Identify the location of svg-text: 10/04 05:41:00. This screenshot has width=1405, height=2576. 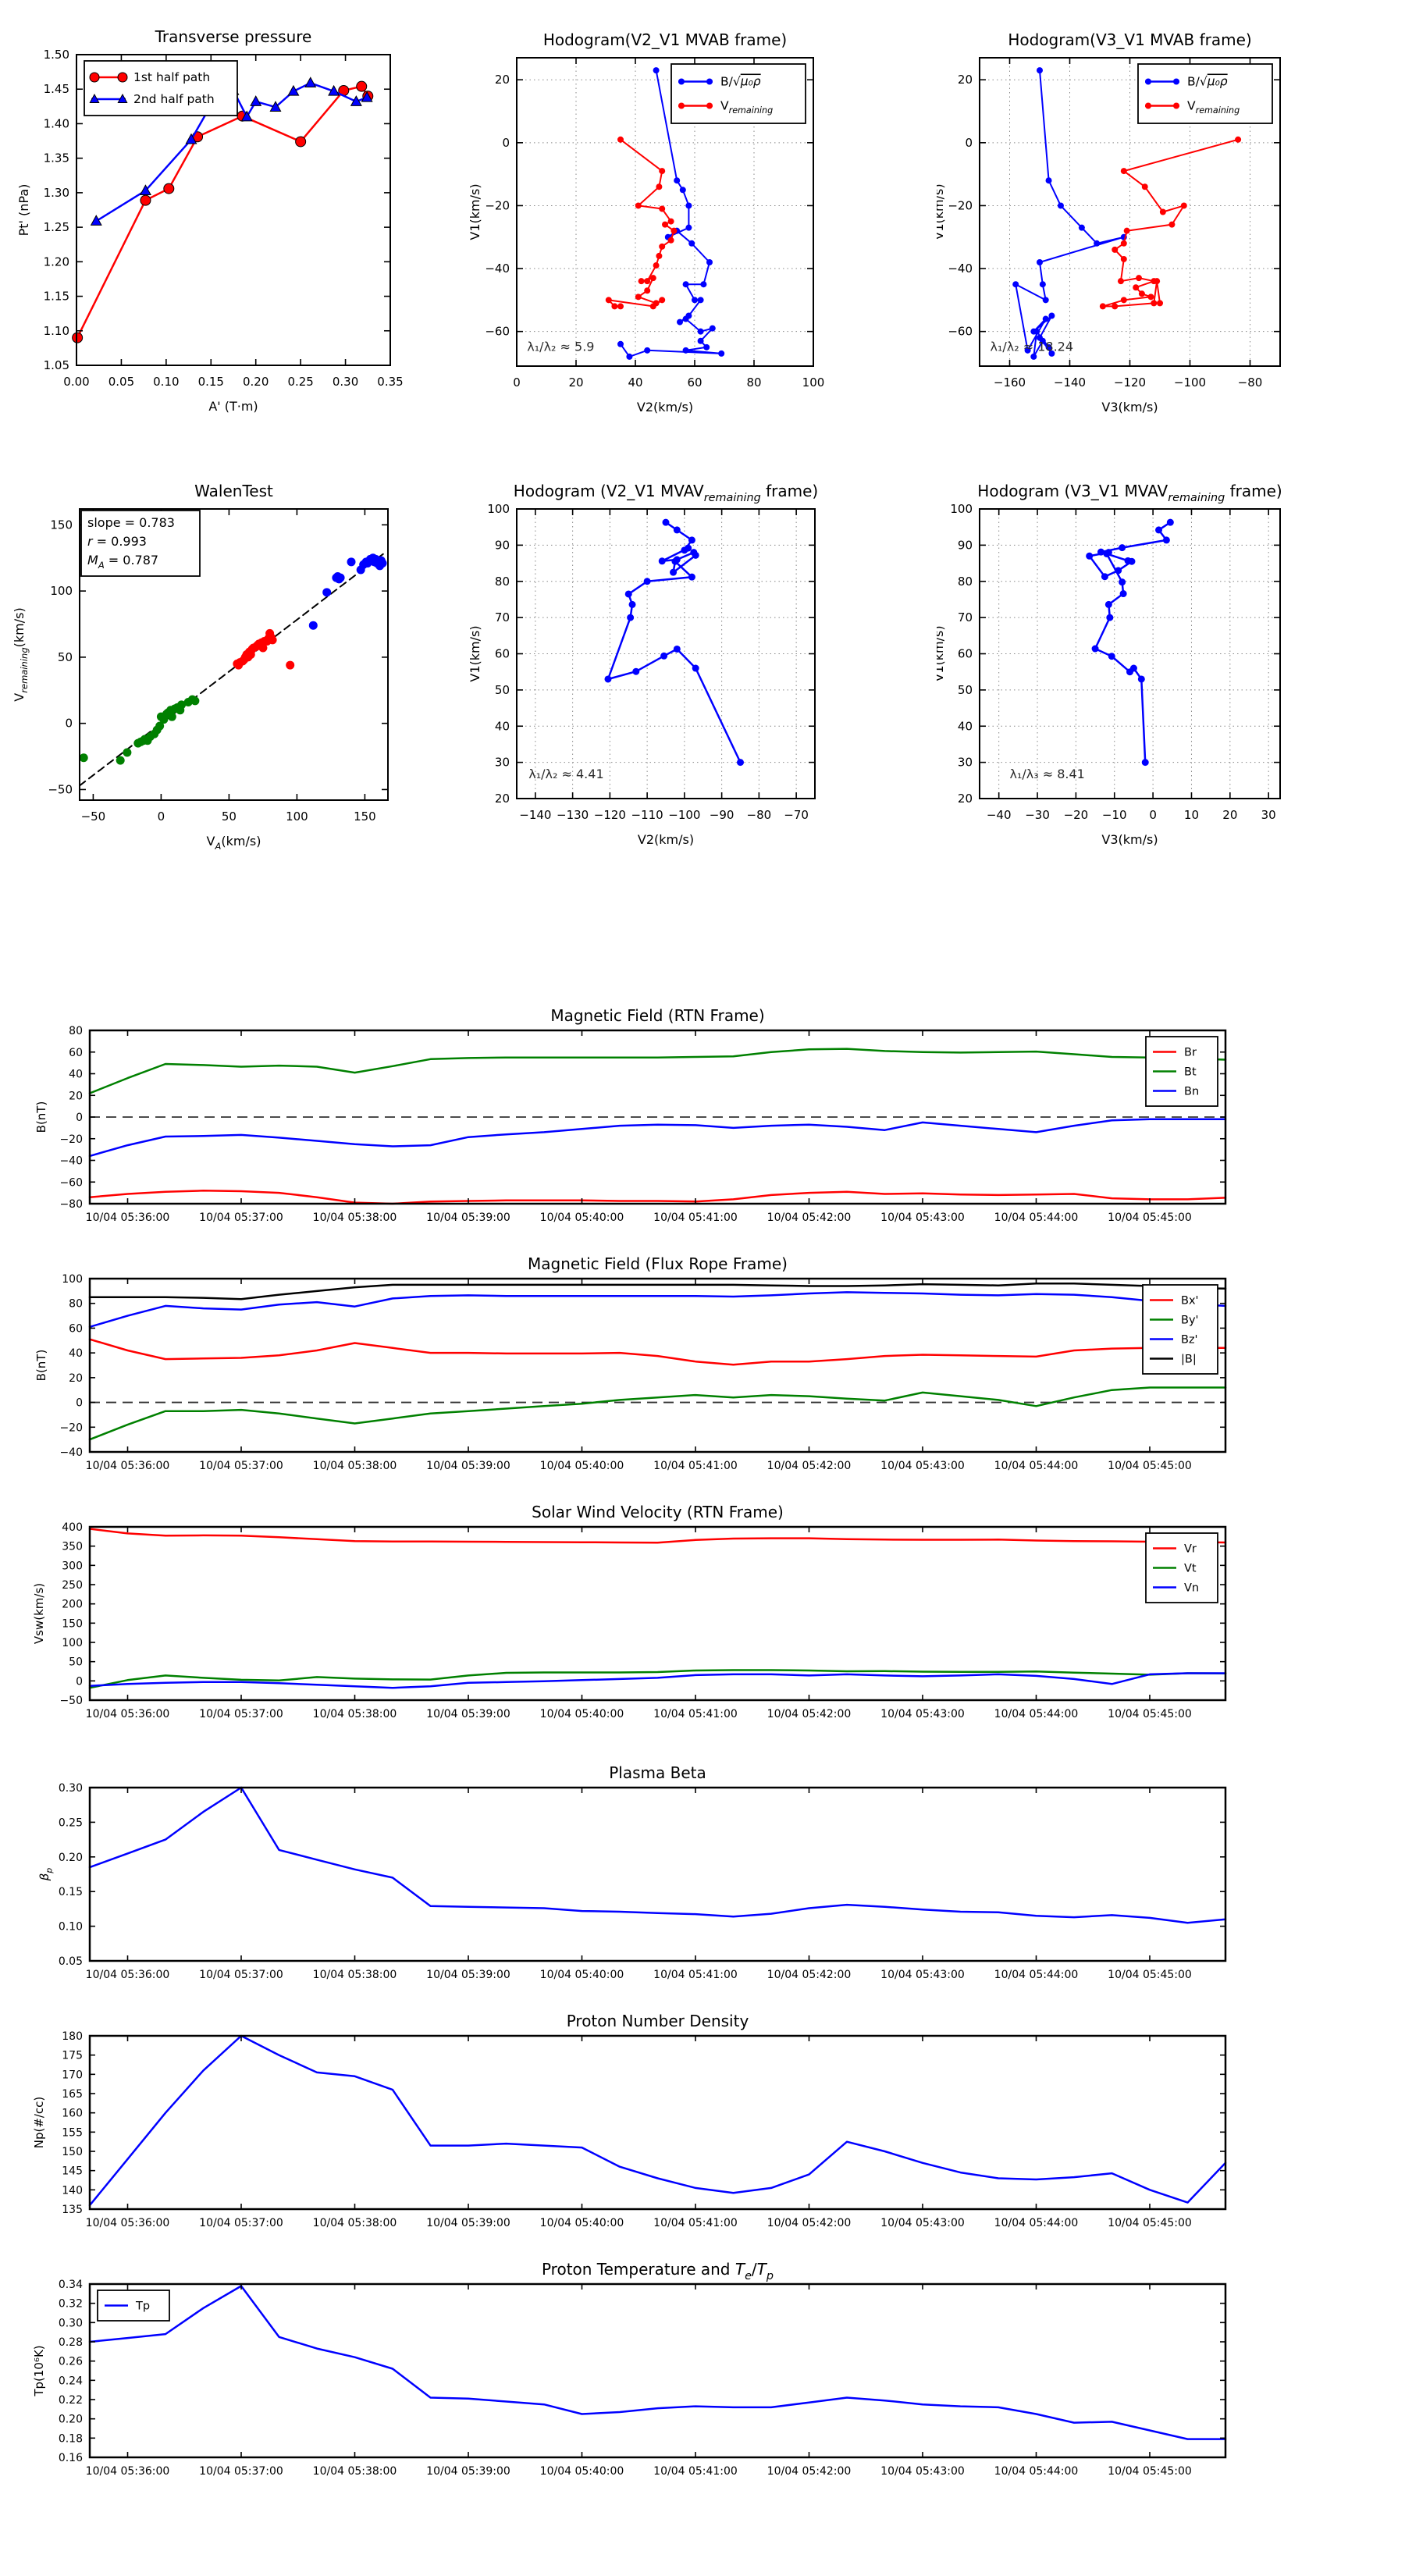
(695, 2471).